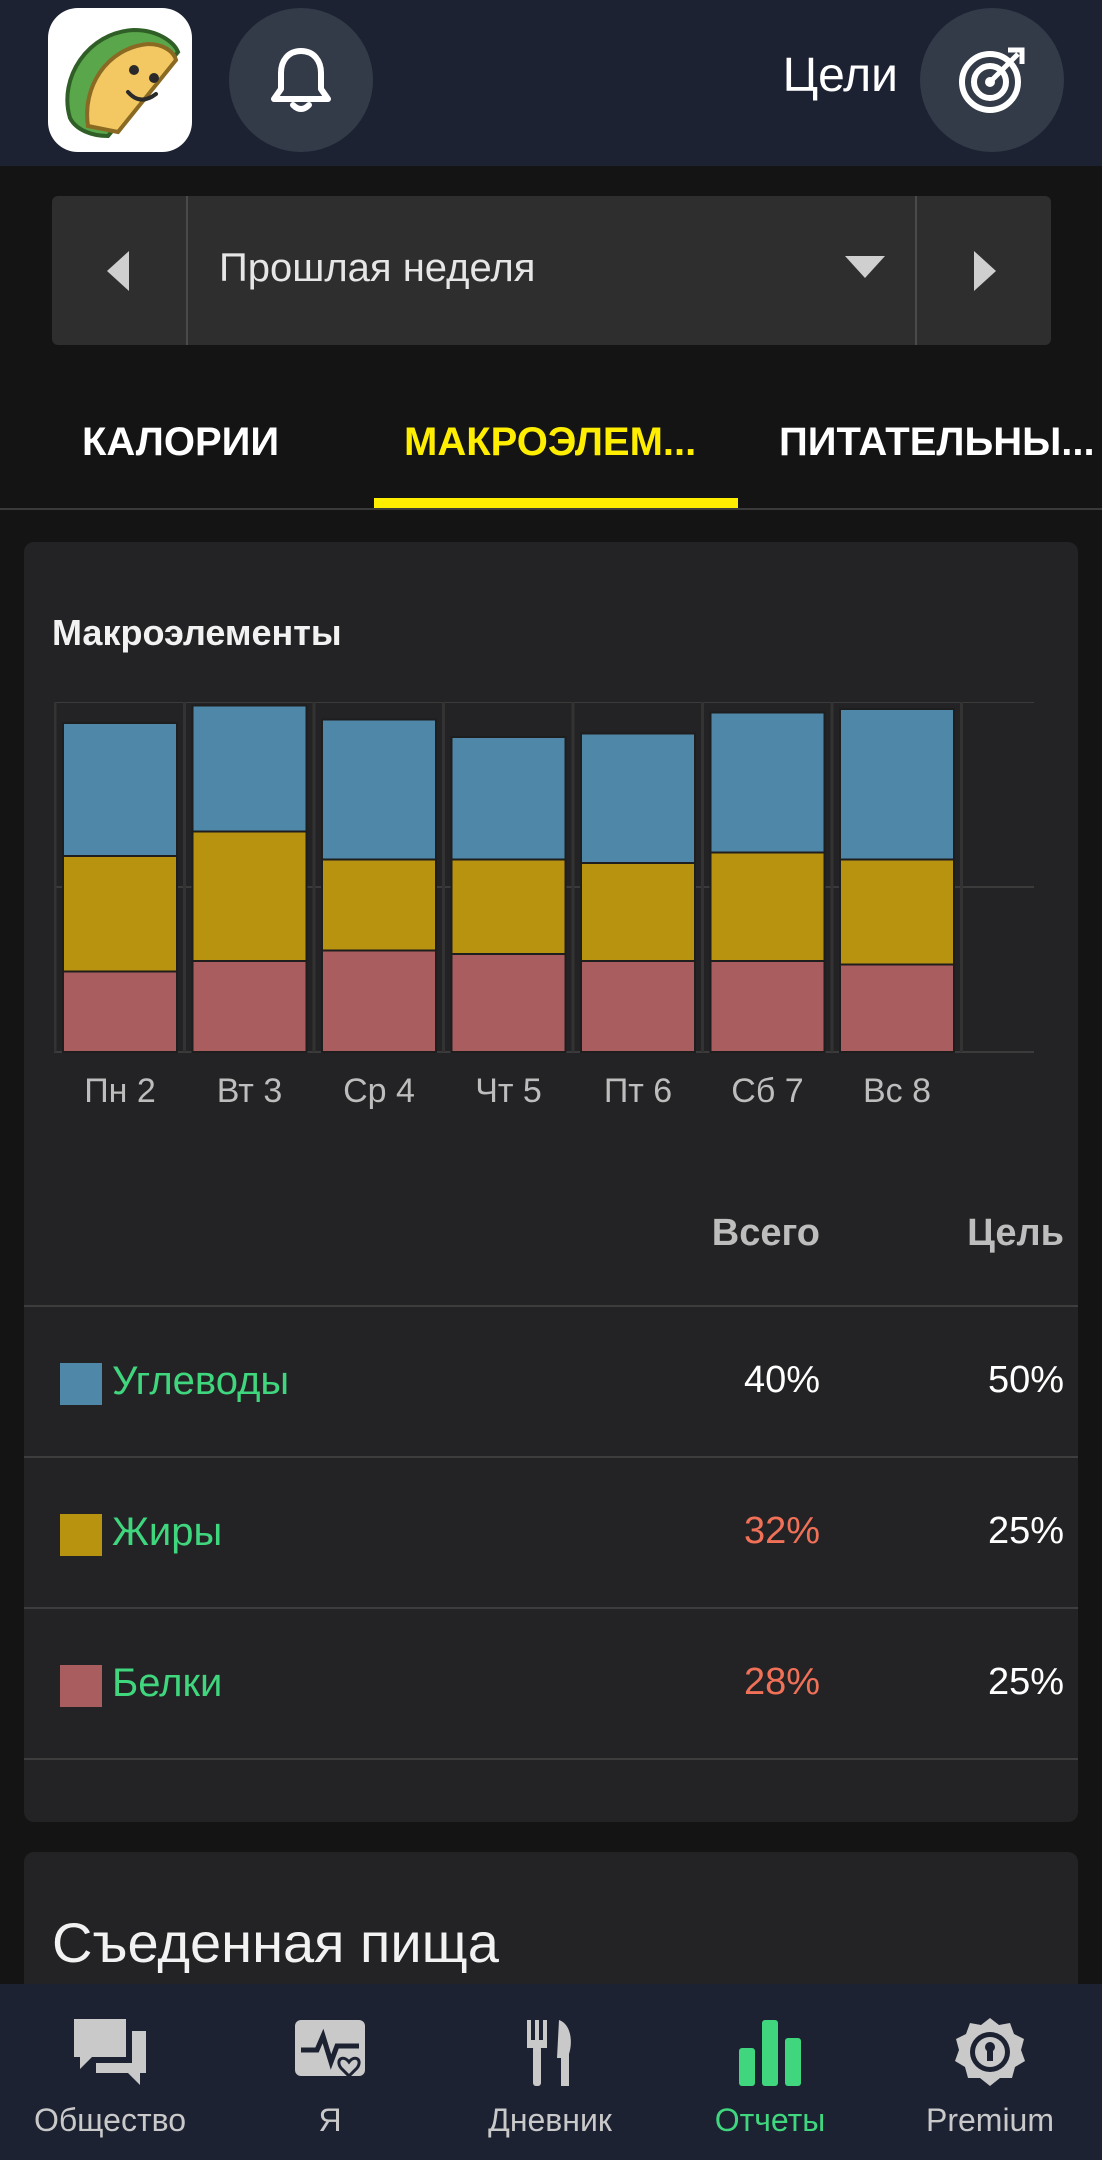 The width and height of the screenshot is (1102, 2160). I want to click on chevron-down-icon, so click(865, 267).